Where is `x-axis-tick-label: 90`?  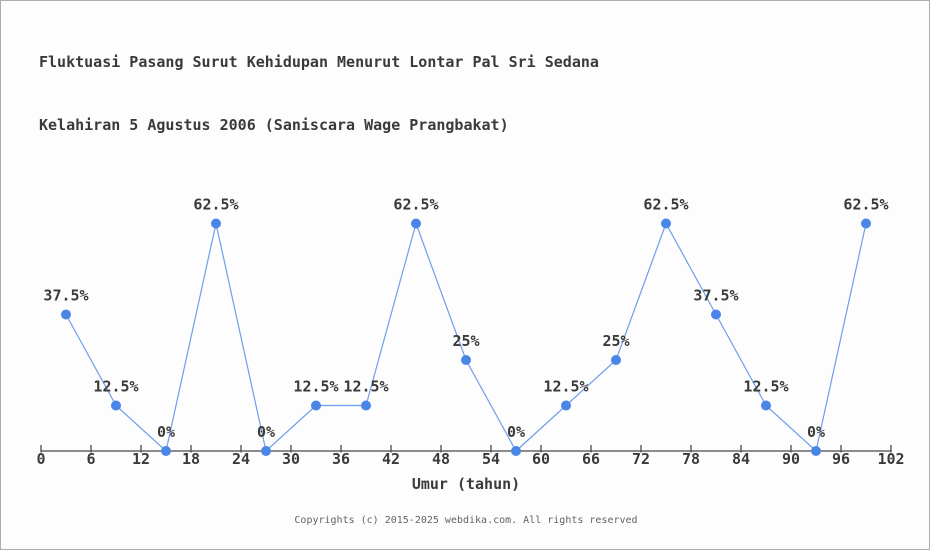 x-axis-tick-label: 90 is located at coordinates (791, 459).